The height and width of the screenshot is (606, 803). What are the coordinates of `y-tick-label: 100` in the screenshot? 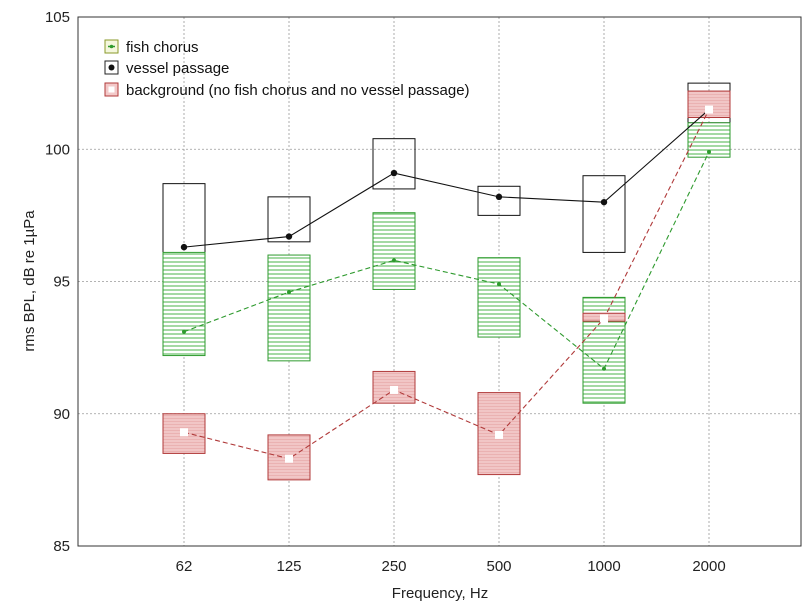 It's located at (57, 149).